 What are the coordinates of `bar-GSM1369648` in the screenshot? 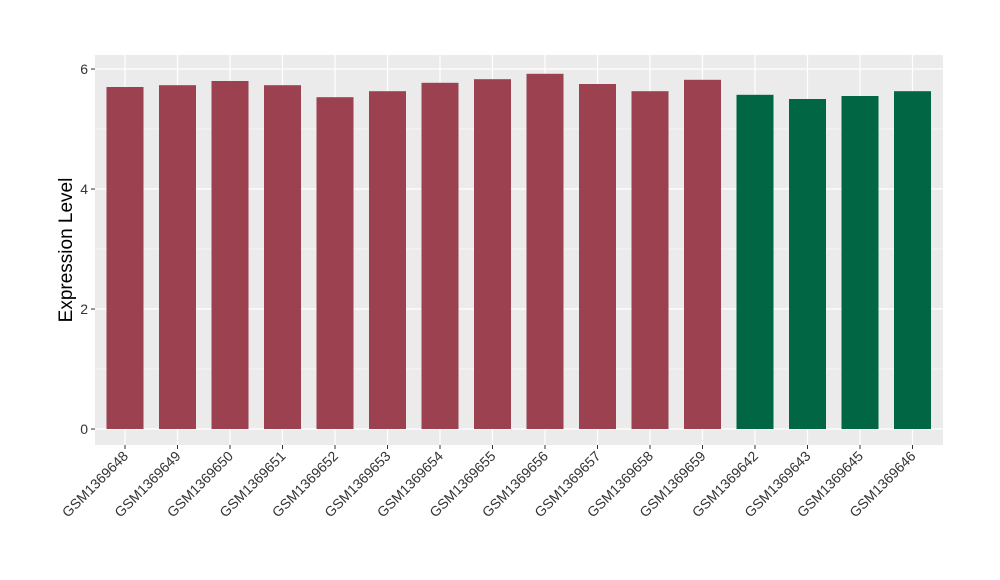 It's located at (125, 258).